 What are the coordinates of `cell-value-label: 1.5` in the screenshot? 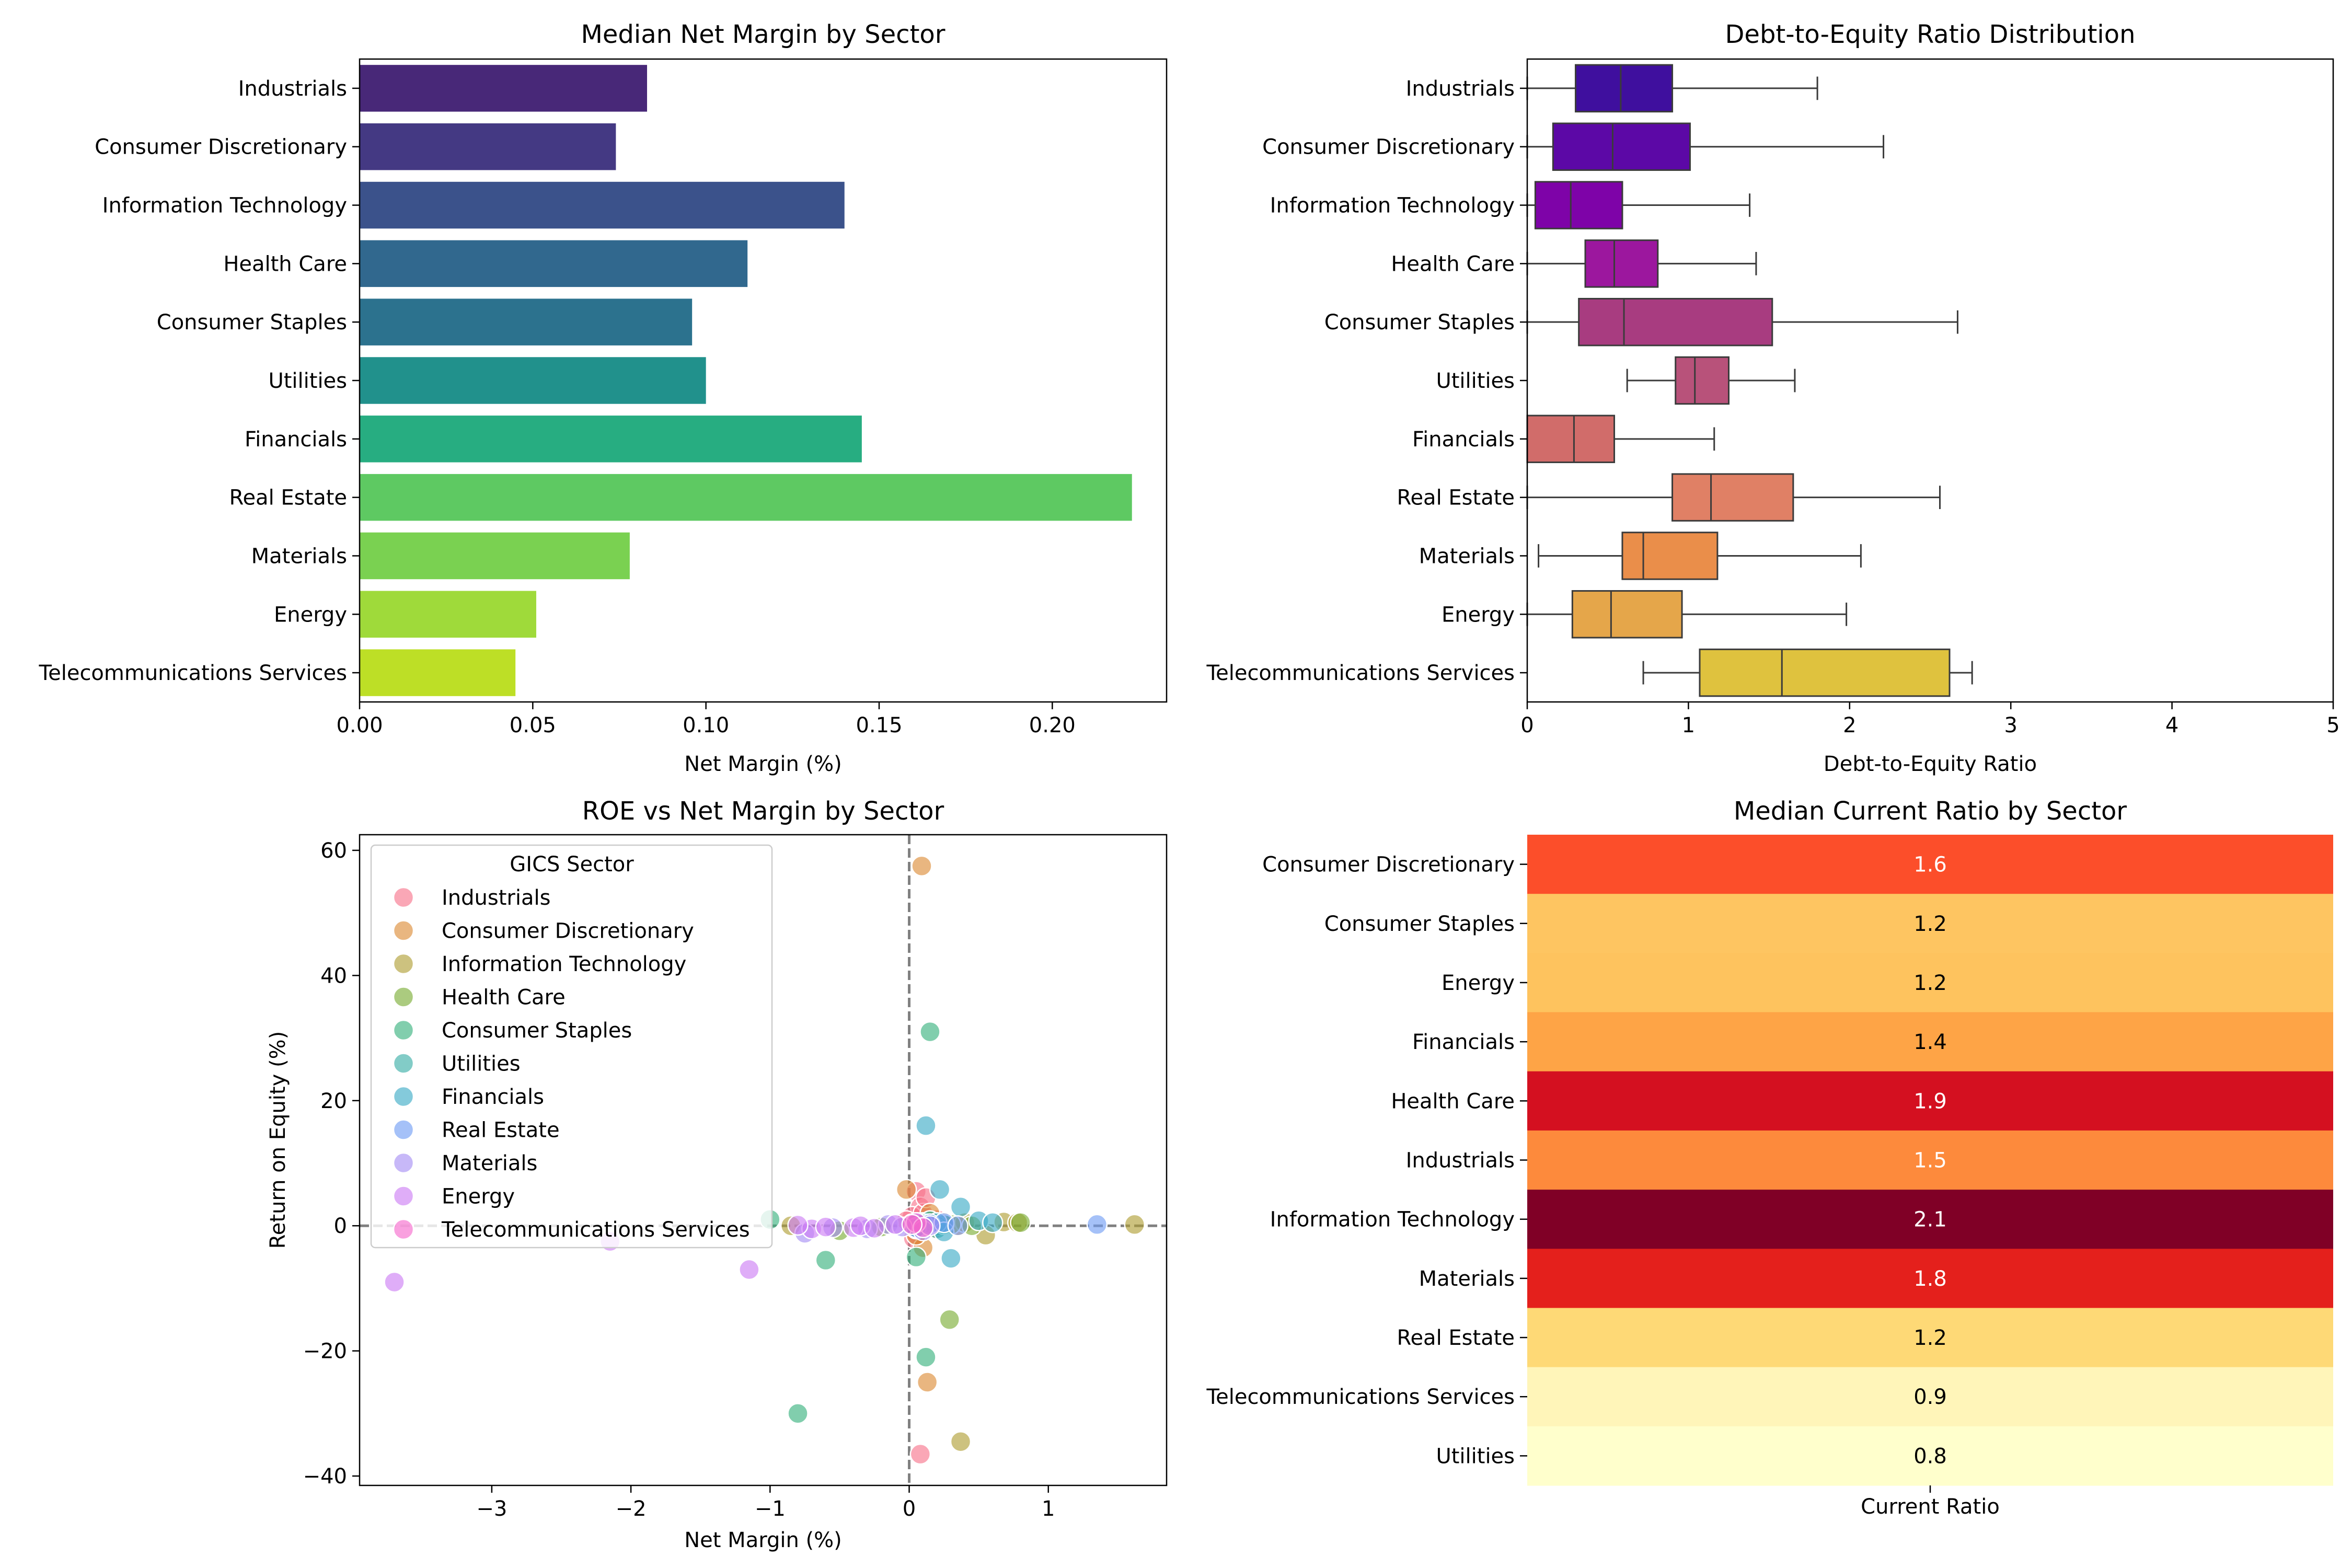 It's located at (1930, 1161).